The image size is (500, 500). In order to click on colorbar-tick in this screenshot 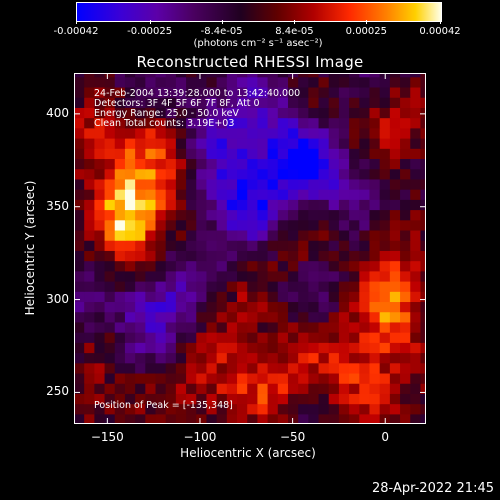, I will do `click(222, 22)`.